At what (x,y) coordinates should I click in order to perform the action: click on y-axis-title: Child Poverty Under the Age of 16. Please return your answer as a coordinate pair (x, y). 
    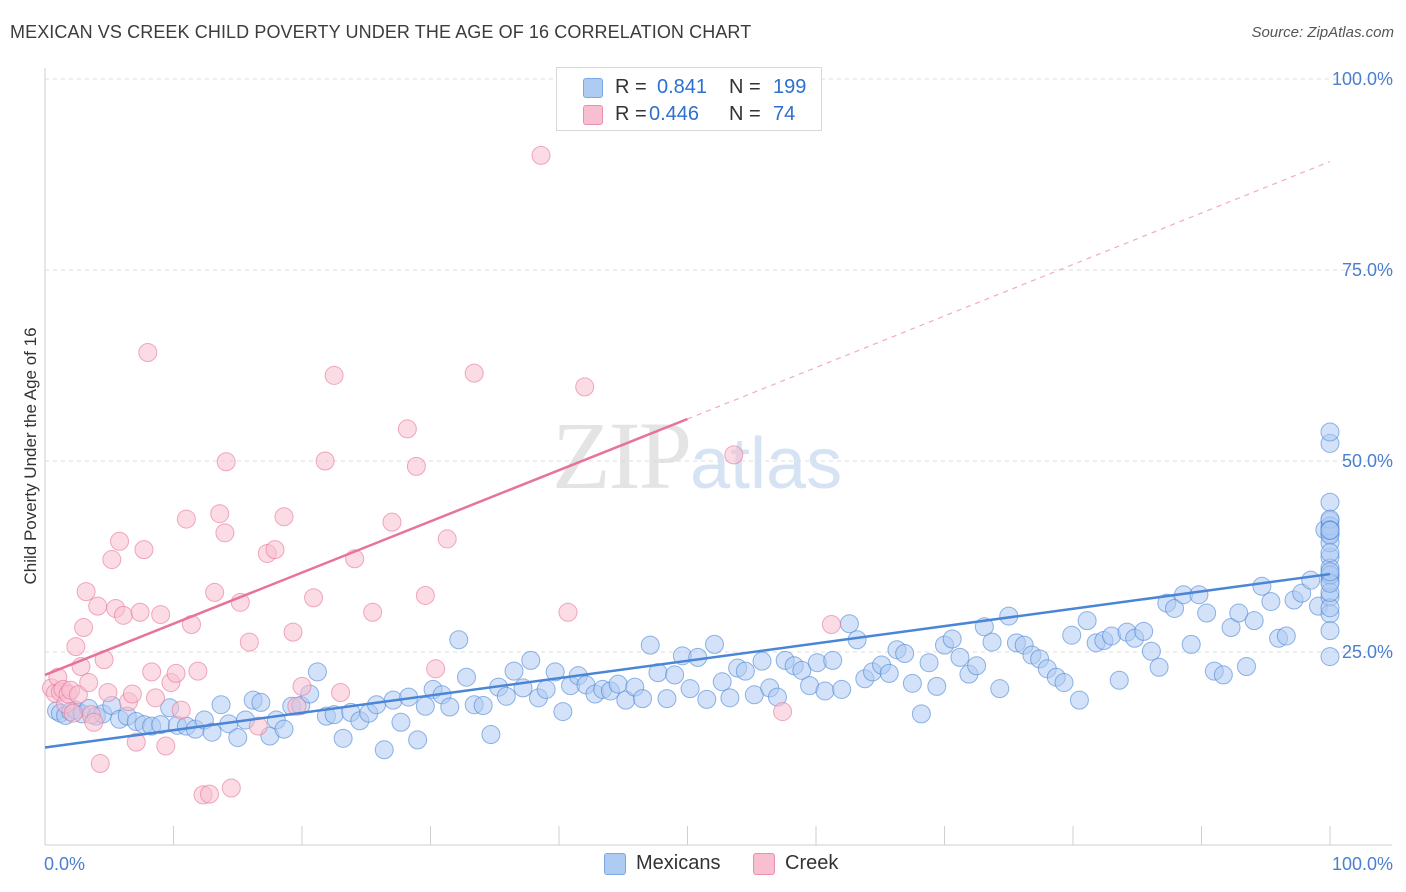
    Looking at the image, I should click on (30, 455).